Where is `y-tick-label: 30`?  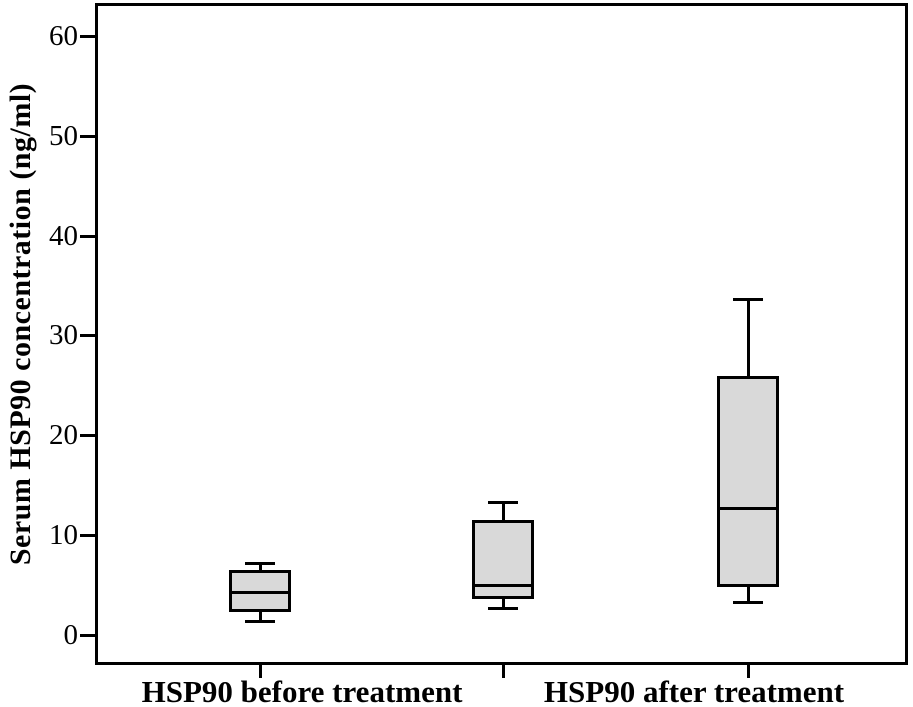
y-tick-label: 30 is located at coordinates (63, 335).